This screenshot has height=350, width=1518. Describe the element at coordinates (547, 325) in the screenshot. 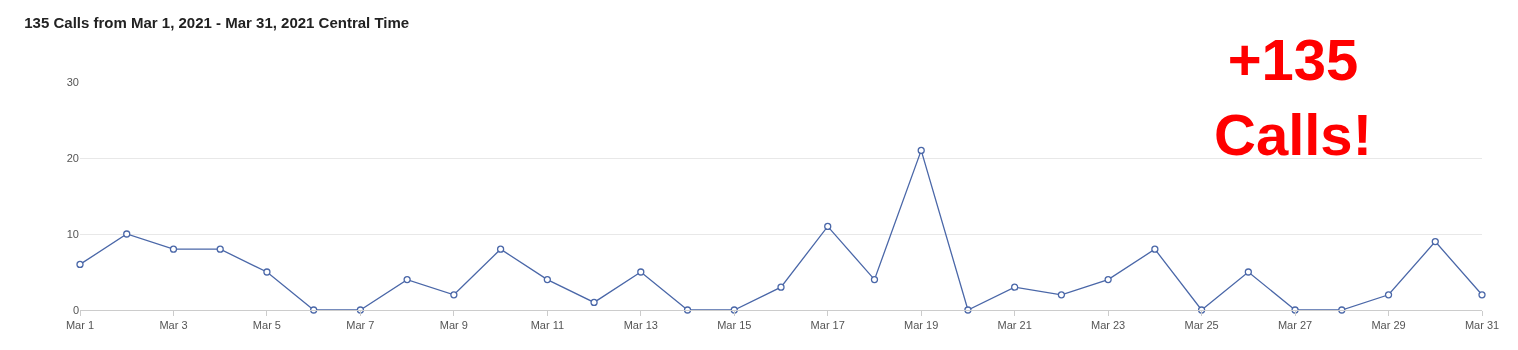

I see `x-tick-label: Mar 11` at that location.